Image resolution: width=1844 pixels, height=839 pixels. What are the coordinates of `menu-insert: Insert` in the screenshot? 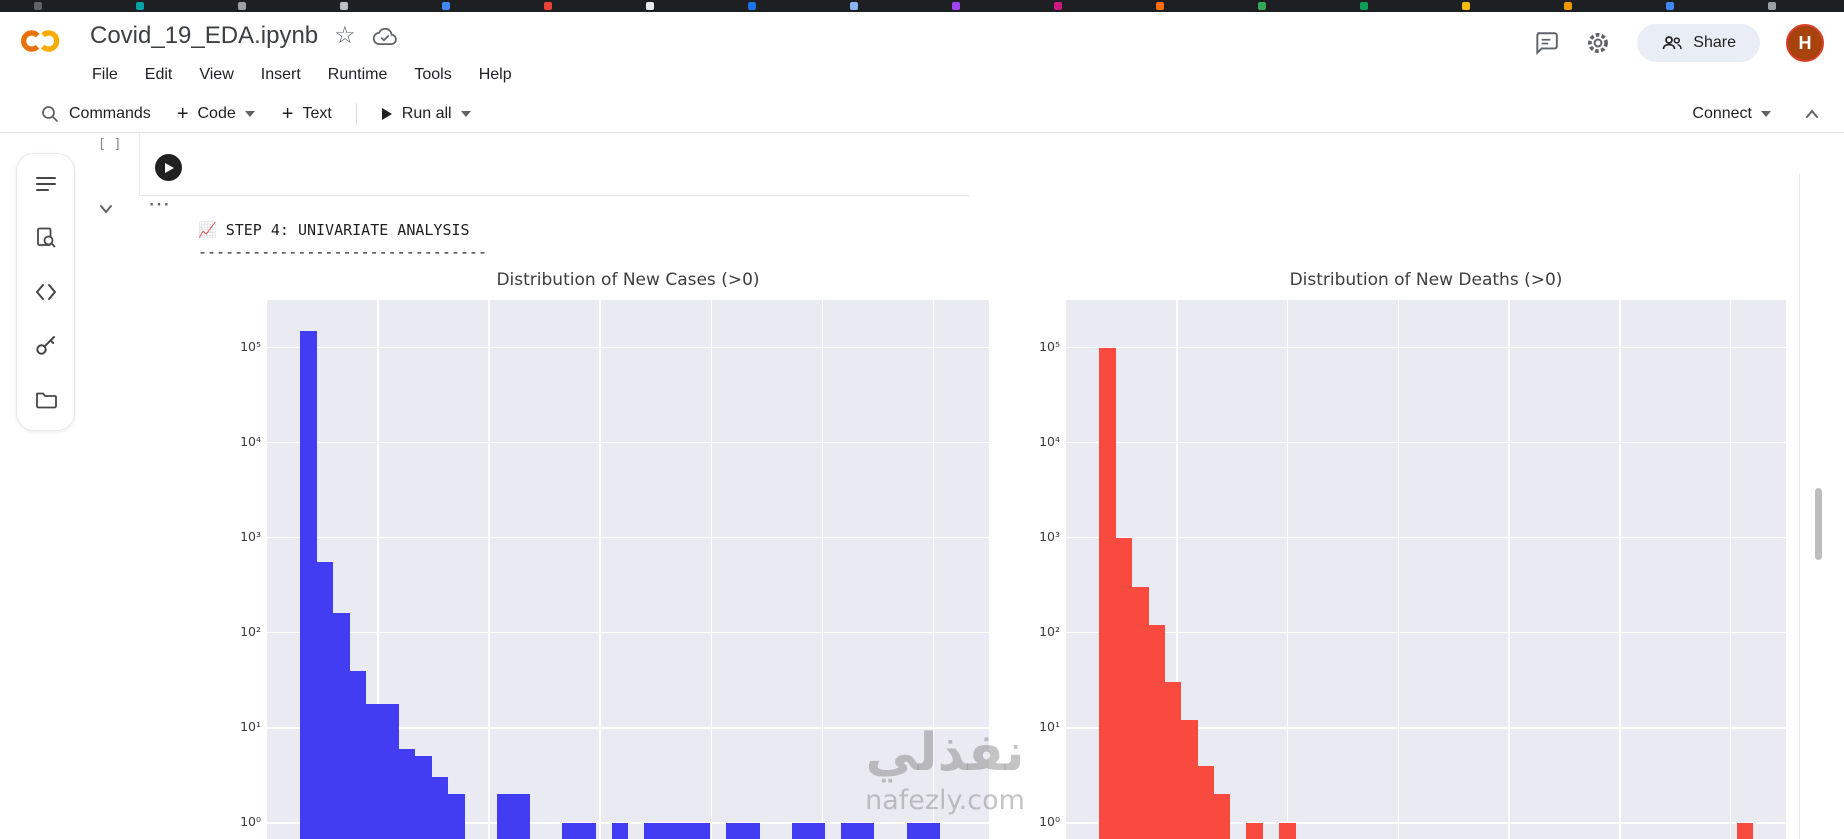 It's located at (280, 74).